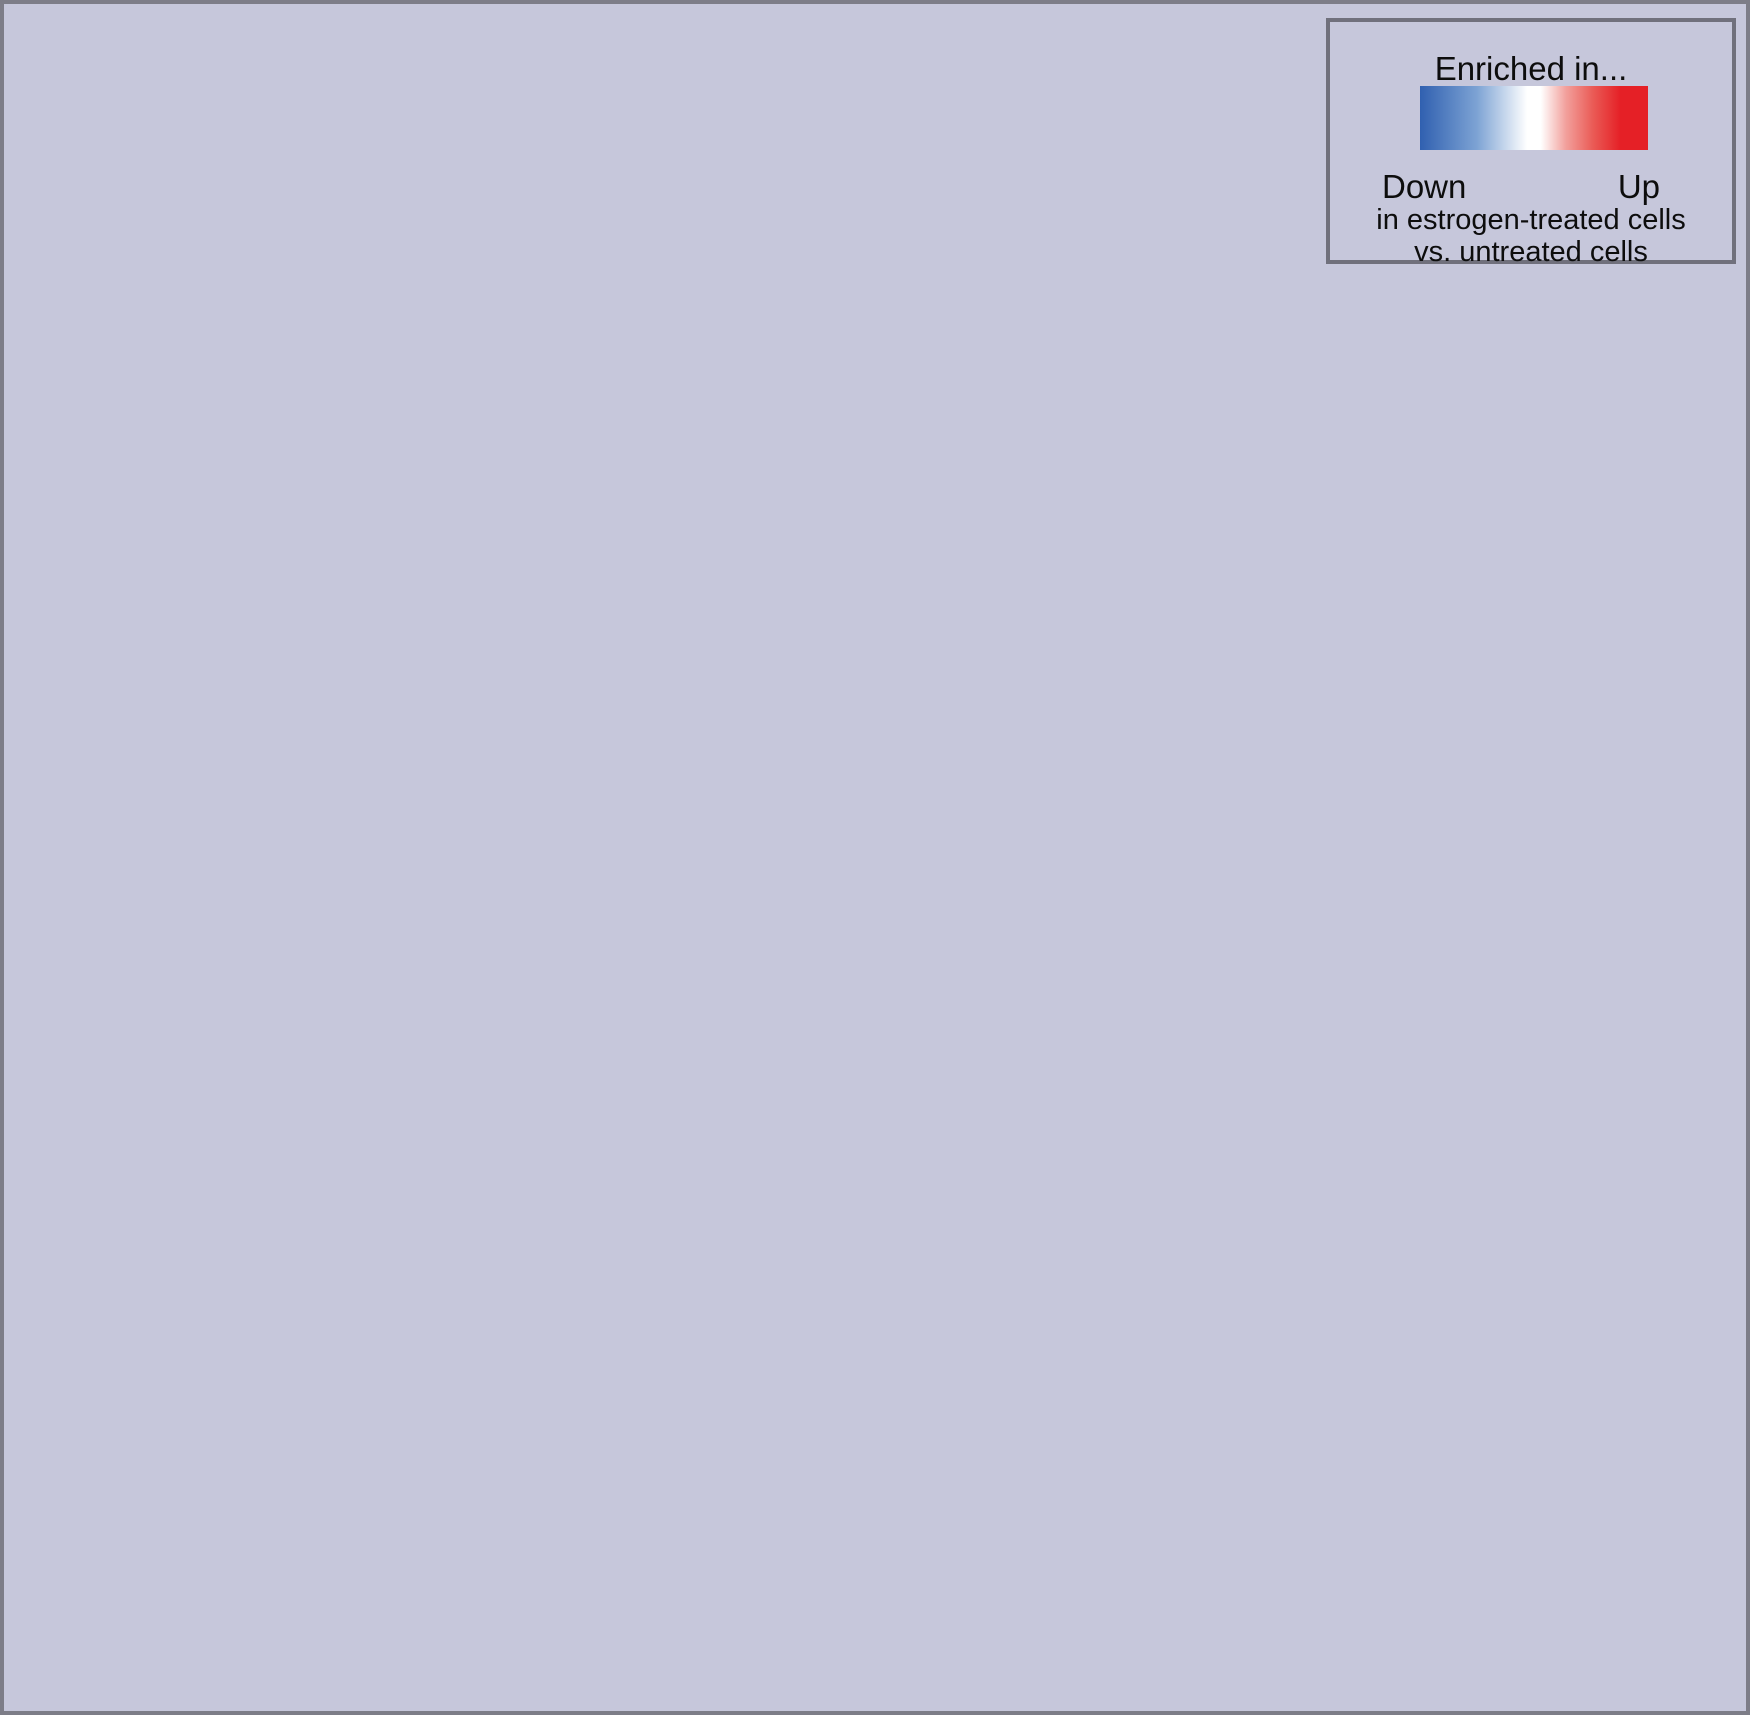  Describe the element at coordinates (1424, 186) in the screenshot. I see `legend-down-label: Down` at that location.